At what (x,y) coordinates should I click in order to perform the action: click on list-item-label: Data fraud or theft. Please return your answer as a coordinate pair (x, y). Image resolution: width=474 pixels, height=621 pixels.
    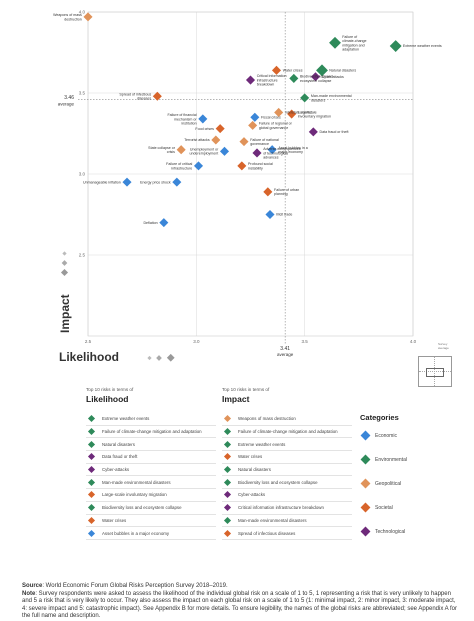
    Looking at the image, I should click on (120, 457).